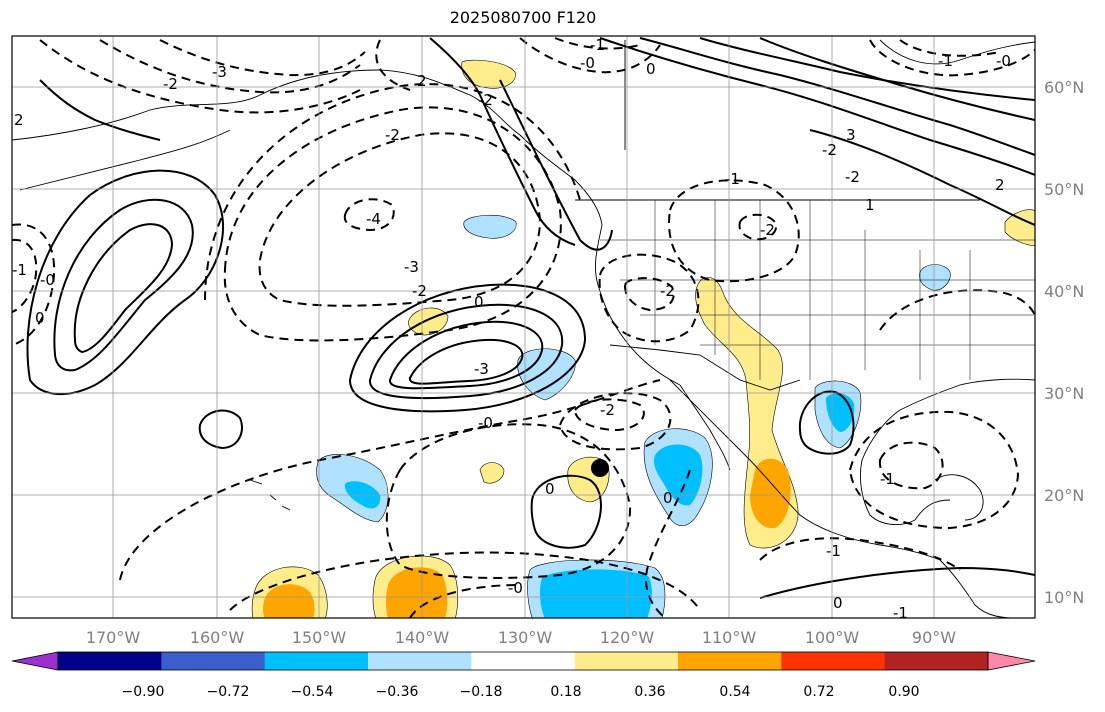 Image resolution: width=1105 pixels, height=712 pixels. What do you see at coordinates (373, 219) in the screenshot?
I see `contour-label: -4` at bounding box center [373, 219].